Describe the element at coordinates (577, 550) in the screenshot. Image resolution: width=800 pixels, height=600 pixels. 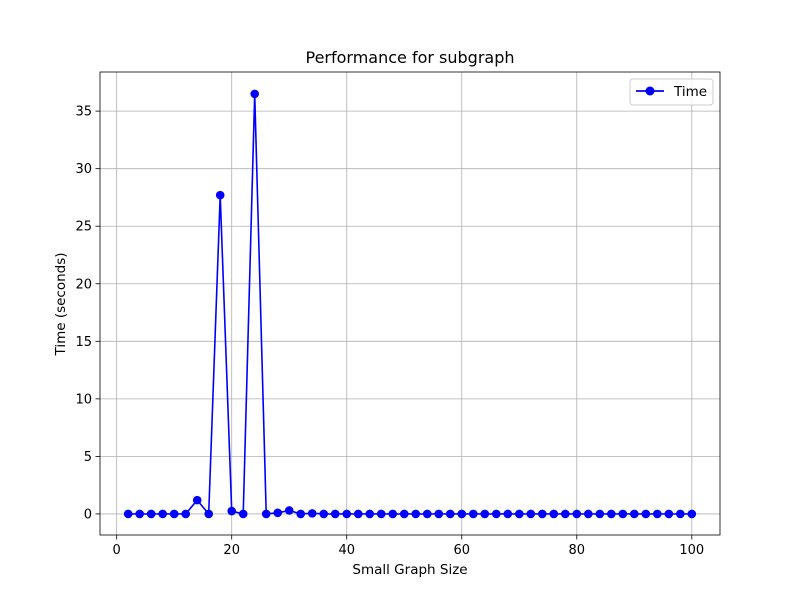
I see `x-tick-label: 80` at that location.